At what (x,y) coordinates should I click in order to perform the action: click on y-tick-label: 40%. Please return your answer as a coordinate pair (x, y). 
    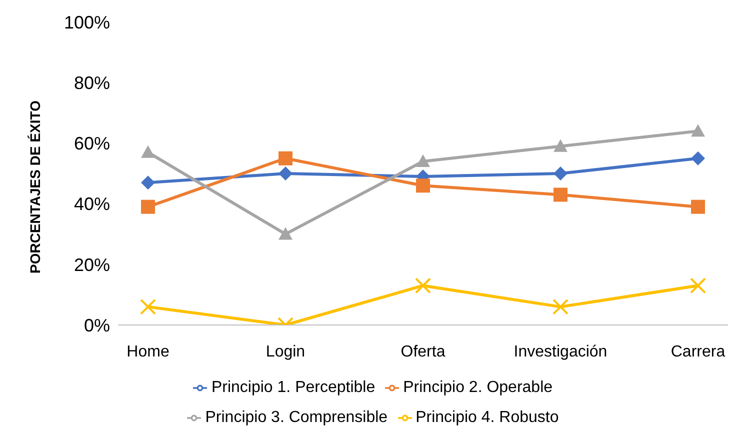
    Looking at the image, I should click on (92, 204).